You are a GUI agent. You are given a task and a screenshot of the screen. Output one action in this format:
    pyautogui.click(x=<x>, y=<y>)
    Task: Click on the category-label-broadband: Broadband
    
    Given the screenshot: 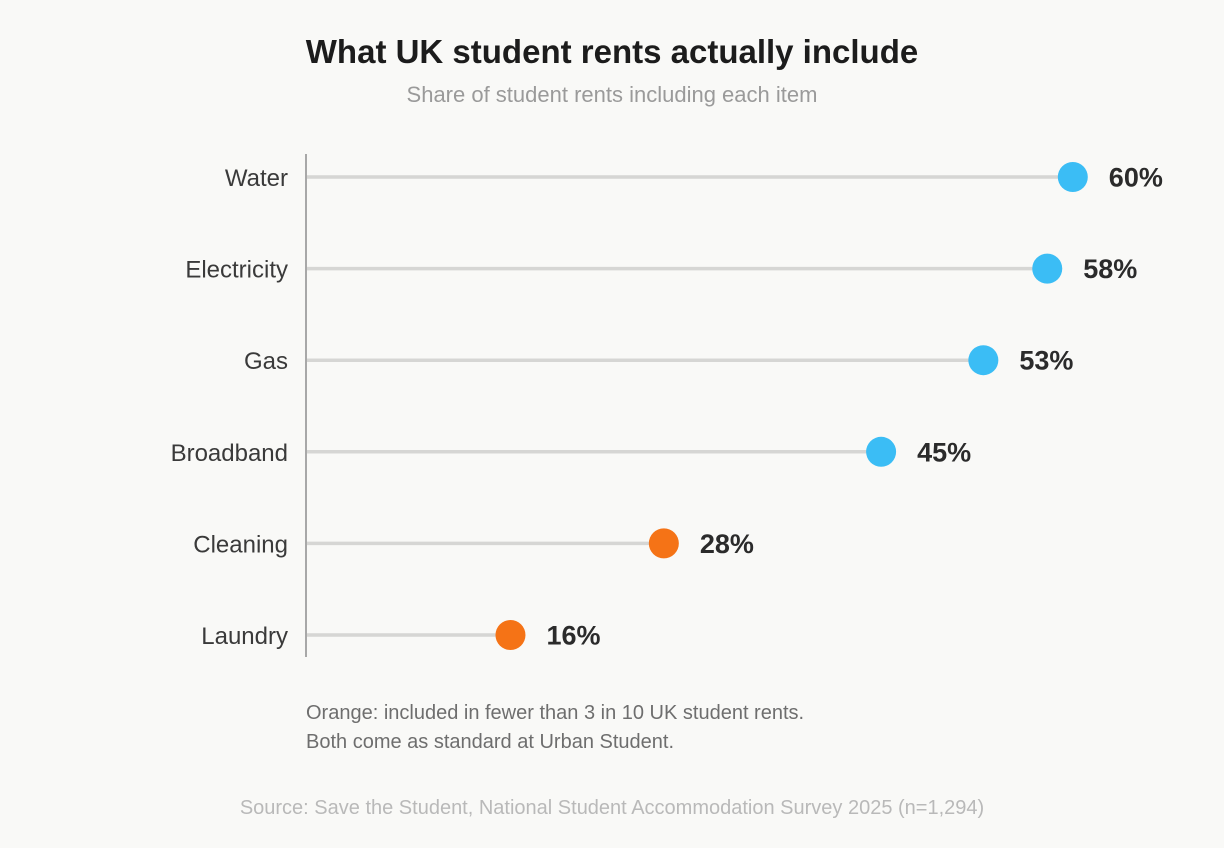 What is the action you would take?
    pyautogui.click(x=229, y=453)
    